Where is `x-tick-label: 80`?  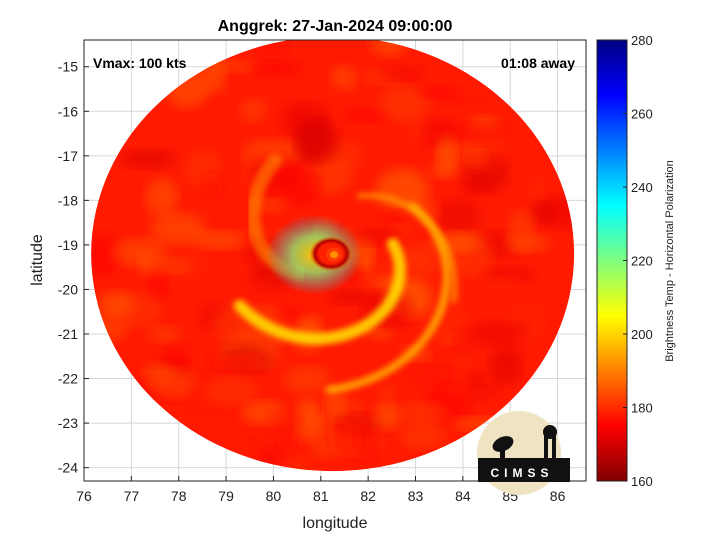 x-tick-label: 80 is located at coordinates (274, 496).